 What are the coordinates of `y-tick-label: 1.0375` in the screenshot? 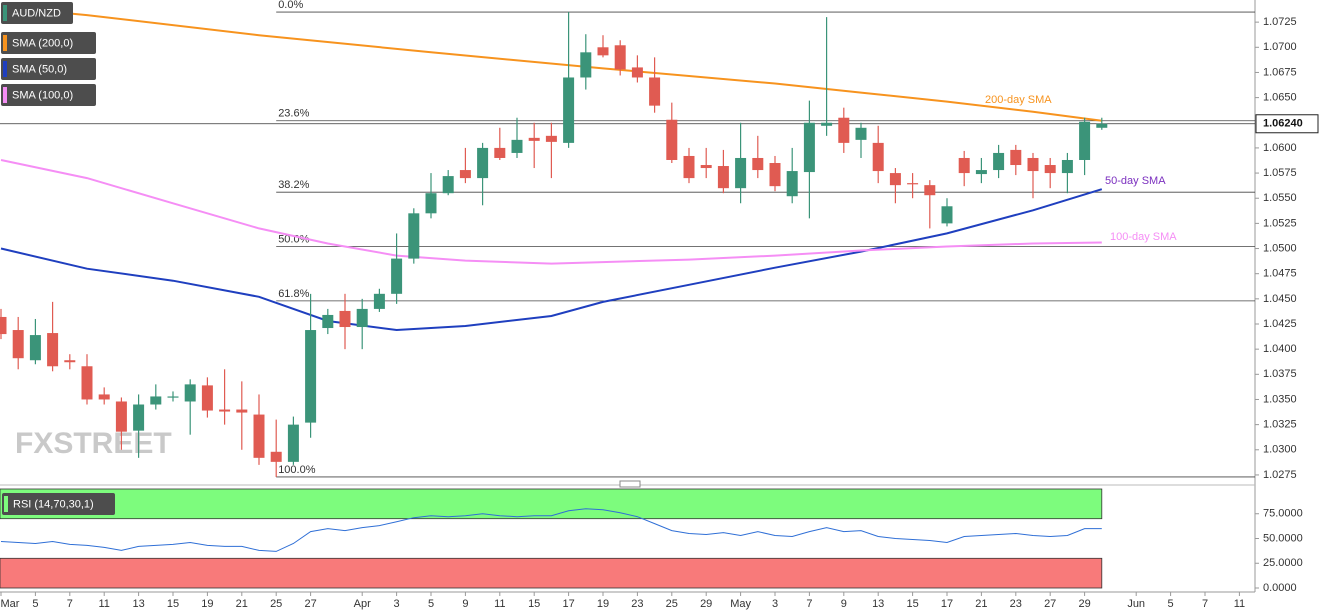 It's located at (1280, 374).